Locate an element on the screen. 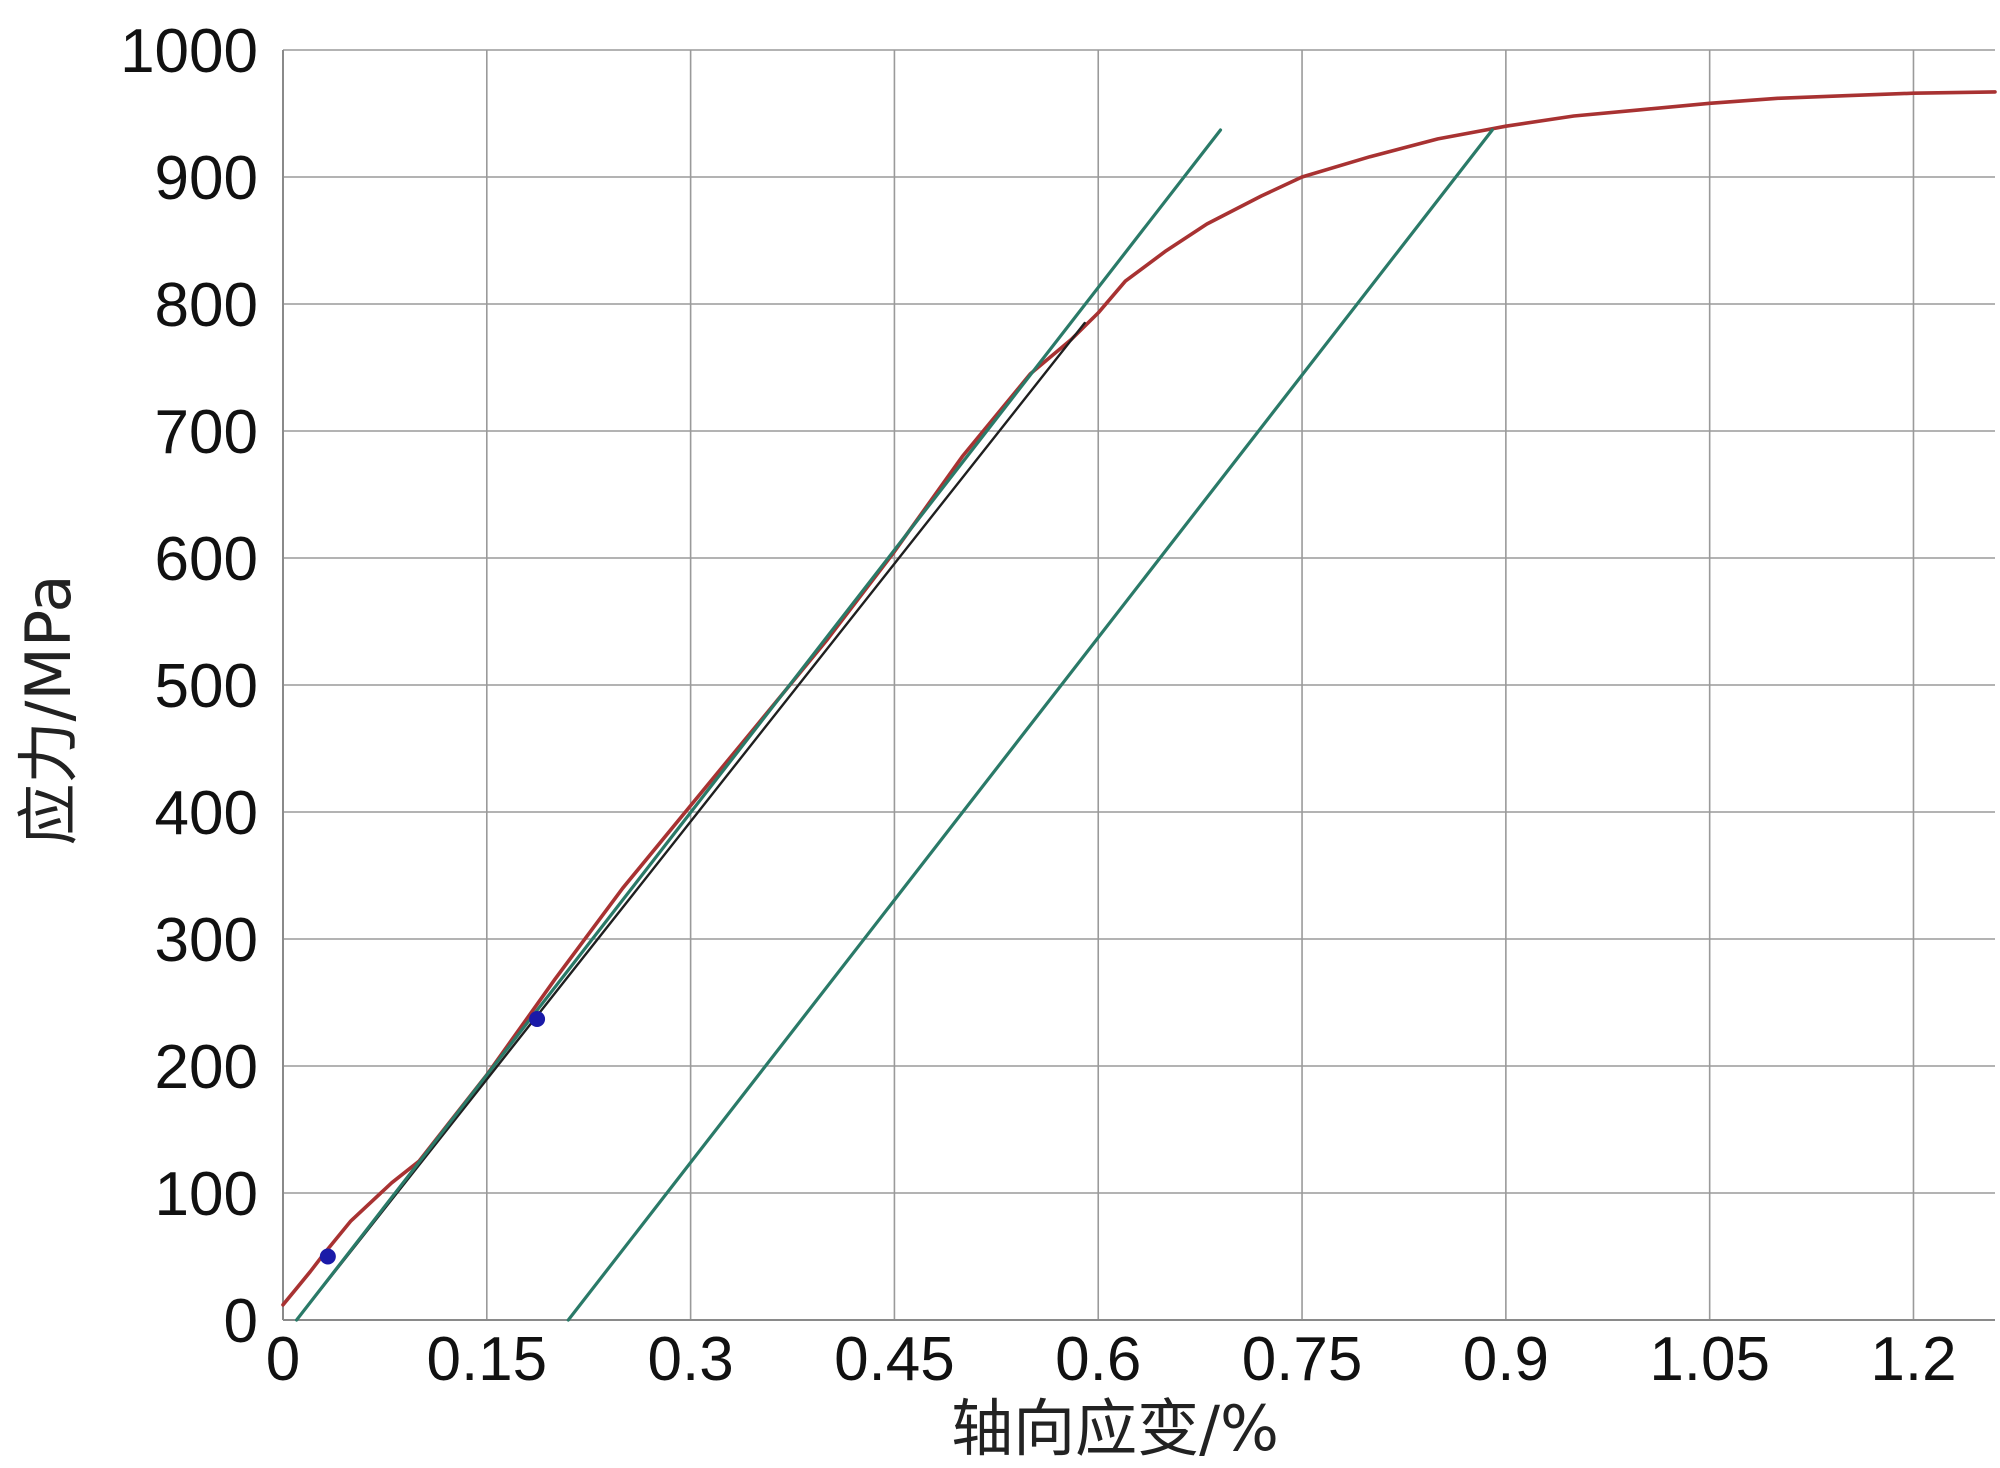  y-tick-label: 500 is located at coordinates (206, 686).